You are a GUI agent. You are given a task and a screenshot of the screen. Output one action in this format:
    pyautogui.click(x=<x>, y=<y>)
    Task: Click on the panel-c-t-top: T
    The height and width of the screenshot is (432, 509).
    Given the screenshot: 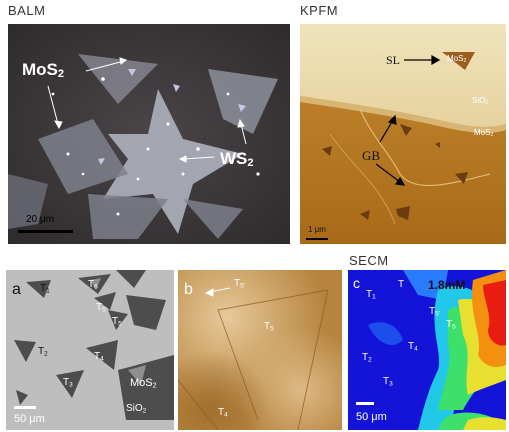 What is the action you would take?
    pyautogui.click(x=401, y=284)
    